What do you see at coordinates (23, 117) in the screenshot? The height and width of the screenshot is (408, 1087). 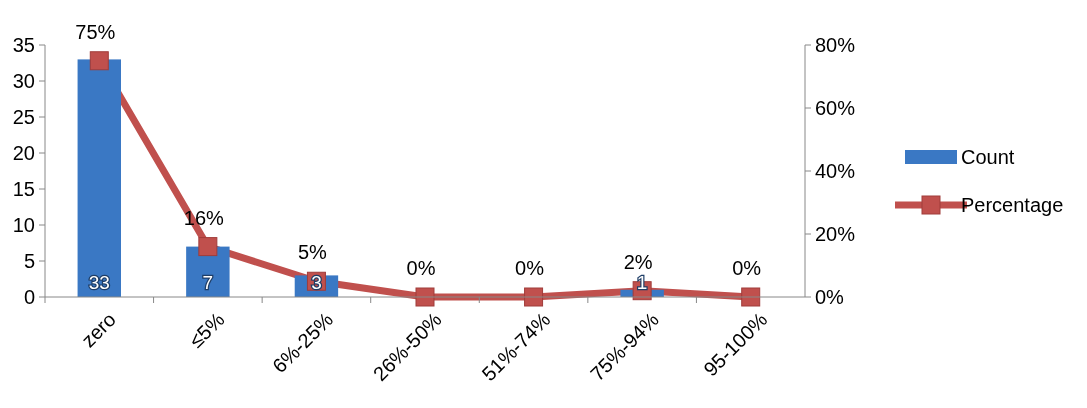 I see `y-tick-label: 25` at bounding box center [23, 117].